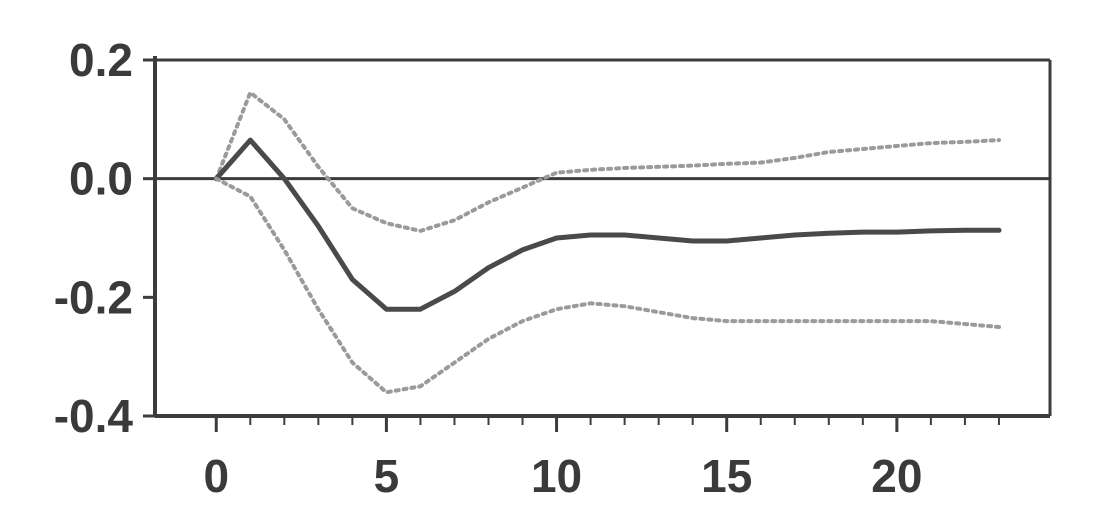 The width and height of the screenshot is (1115, 517). Describe the element at coordinates (556, 476) in the screenshot. I see `x-tick-label: 10` at that location.